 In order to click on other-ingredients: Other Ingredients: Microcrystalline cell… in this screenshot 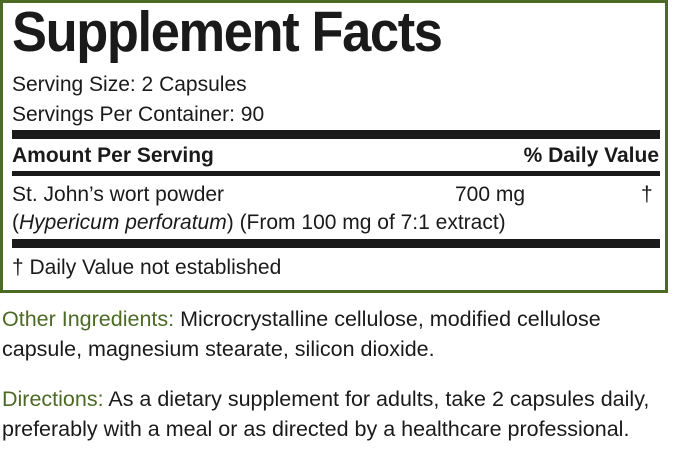, I will do `click(301, 334)`.